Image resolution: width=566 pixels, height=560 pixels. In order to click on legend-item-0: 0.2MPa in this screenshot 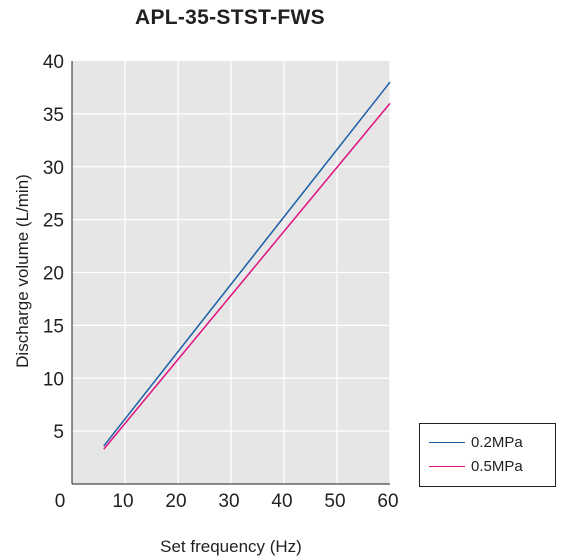, I will do `click(476, 442)`.